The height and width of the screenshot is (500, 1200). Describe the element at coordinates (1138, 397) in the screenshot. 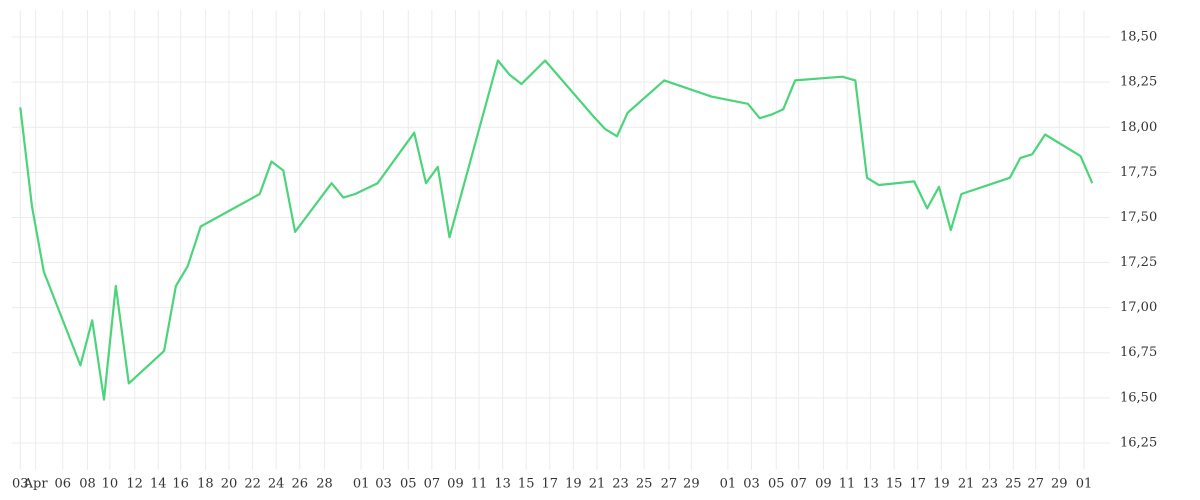

I see `y-tick-label: 16,50` at that location.